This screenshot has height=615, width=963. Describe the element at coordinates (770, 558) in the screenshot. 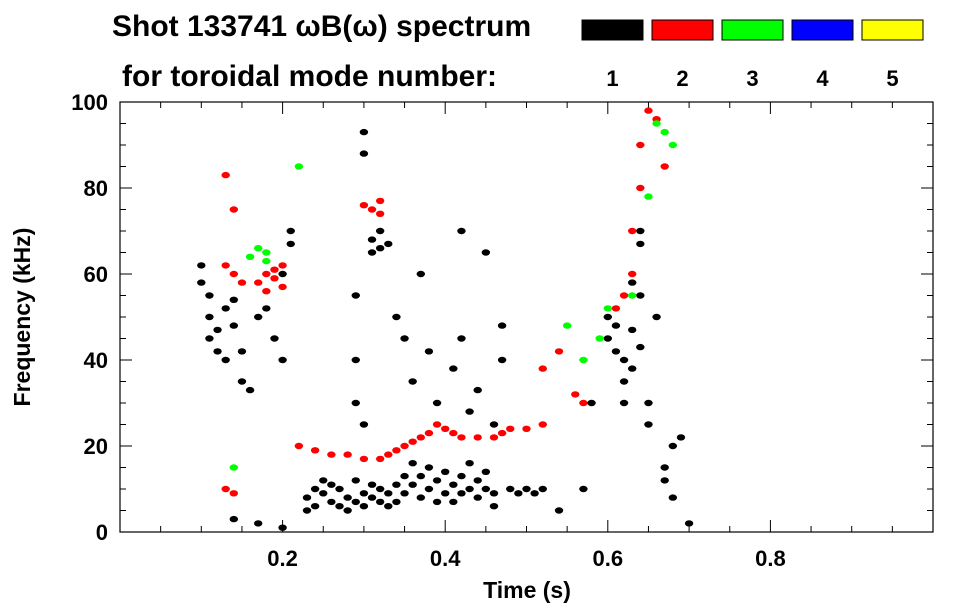

I see `x-tick-label: 0.8` at that location.